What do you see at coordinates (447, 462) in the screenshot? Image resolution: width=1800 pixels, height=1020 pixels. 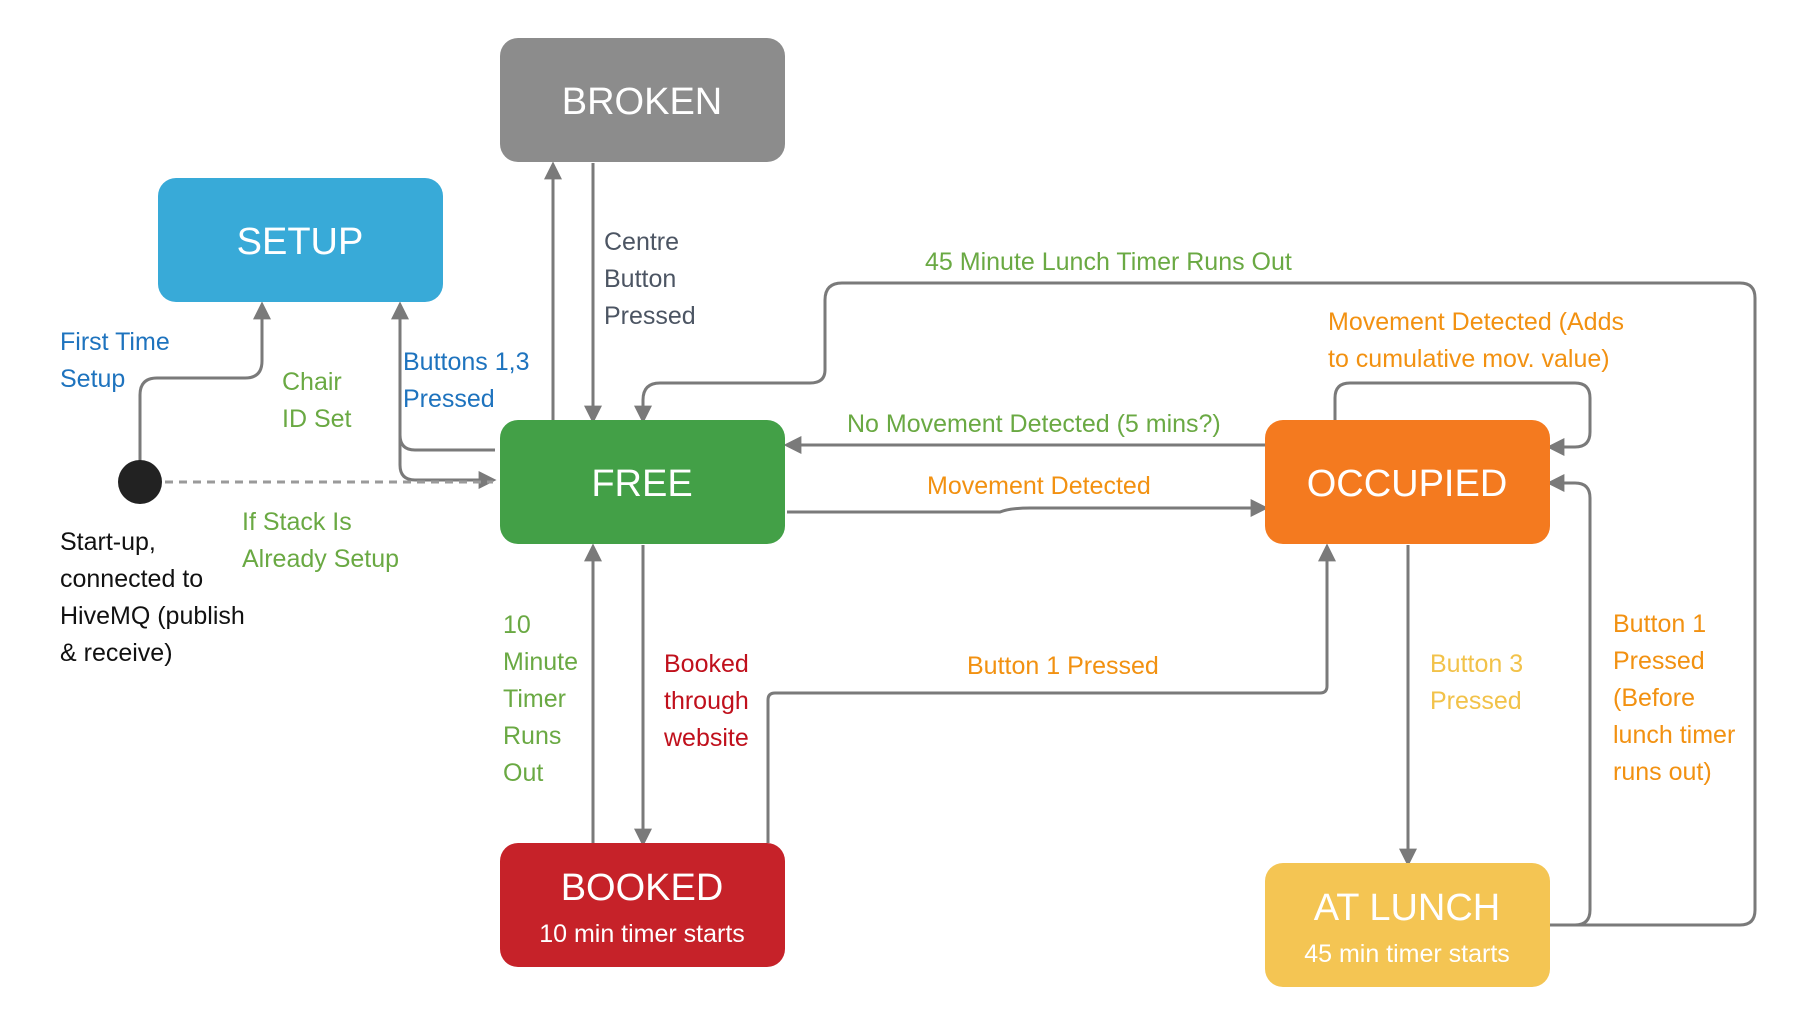 I see `edge-setup-to-free` at bounding box center [447, 462].